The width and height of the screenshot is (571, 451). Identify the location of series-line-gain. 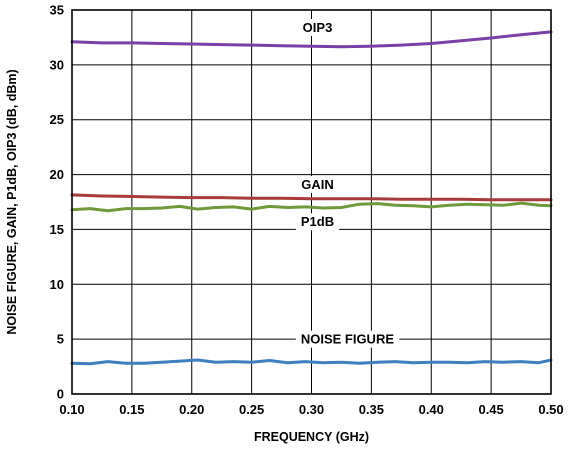
(311, 197).